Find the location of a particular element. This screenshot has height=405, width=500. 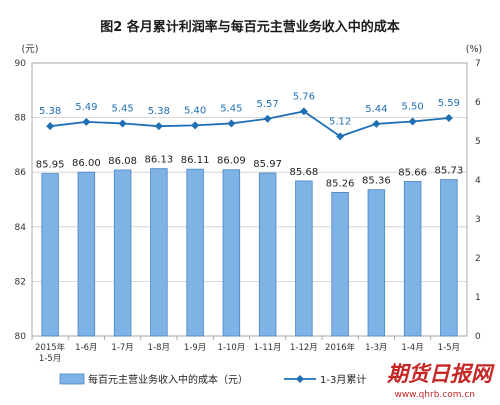

x-tick-label: 2016年 is located at coordinates (340, 347).